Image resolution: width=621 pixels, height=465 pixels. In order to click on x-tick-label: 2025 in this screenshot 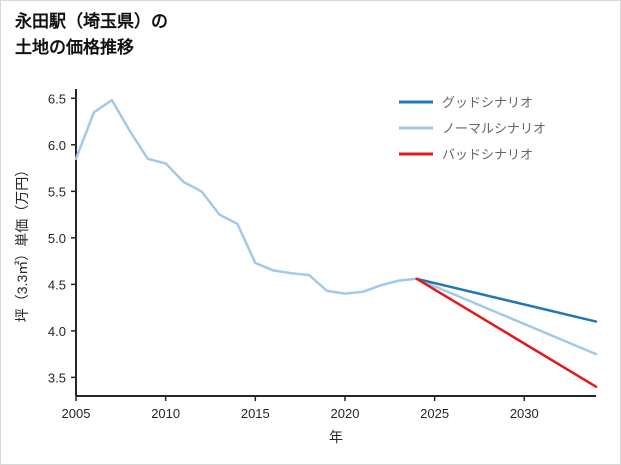, I will do `click(434, 413)`.